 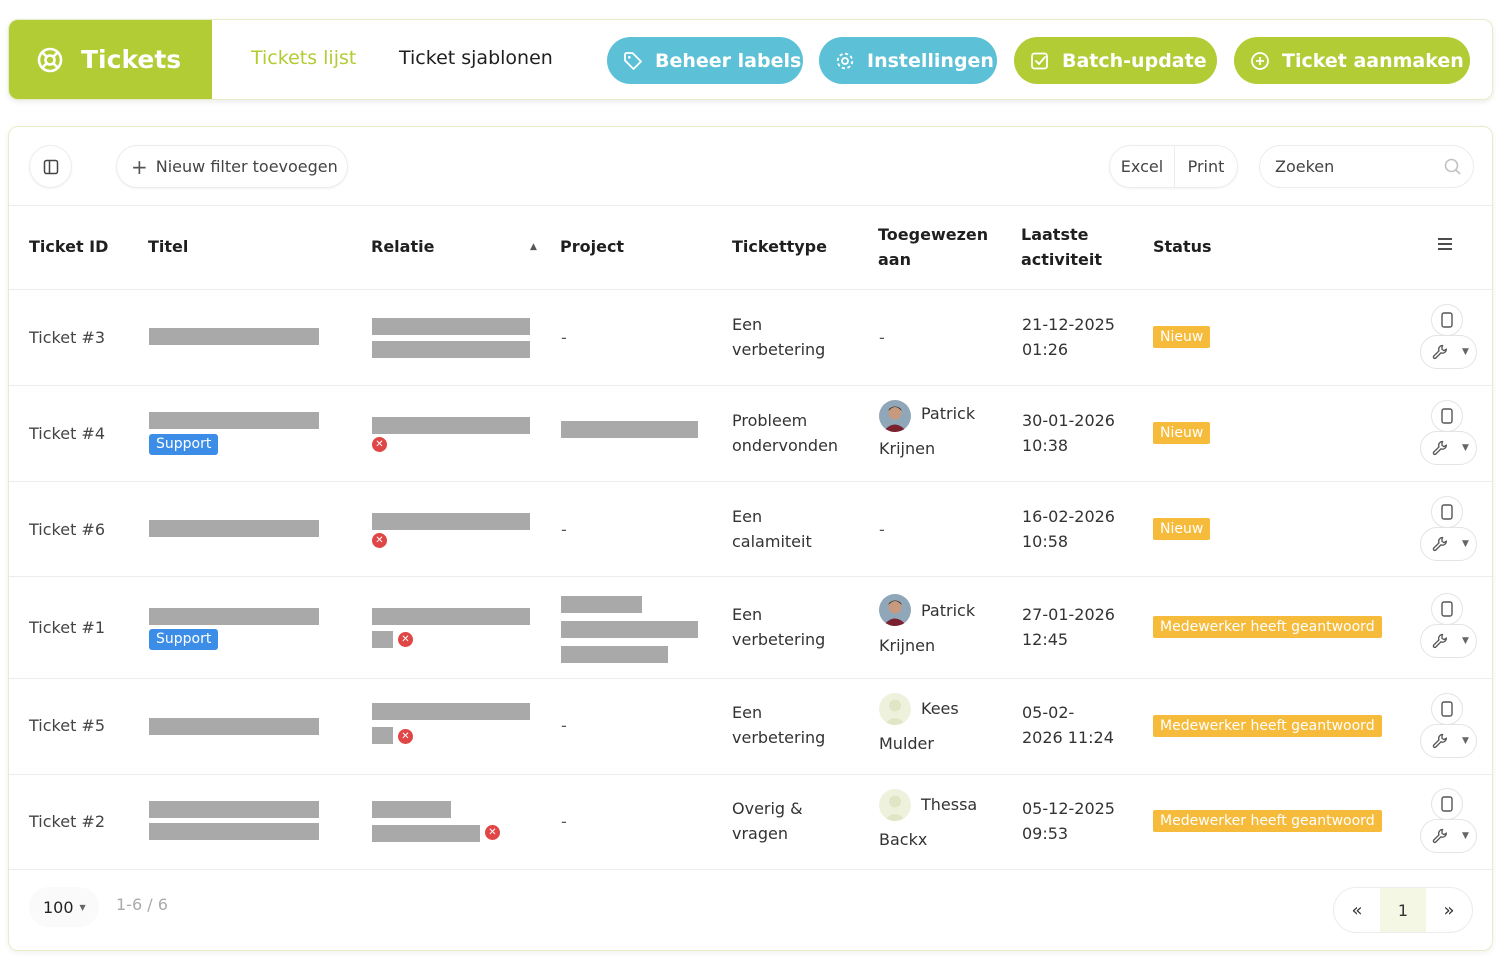 I want to click on excel-button: Excel, so click(x=1142, y=166).